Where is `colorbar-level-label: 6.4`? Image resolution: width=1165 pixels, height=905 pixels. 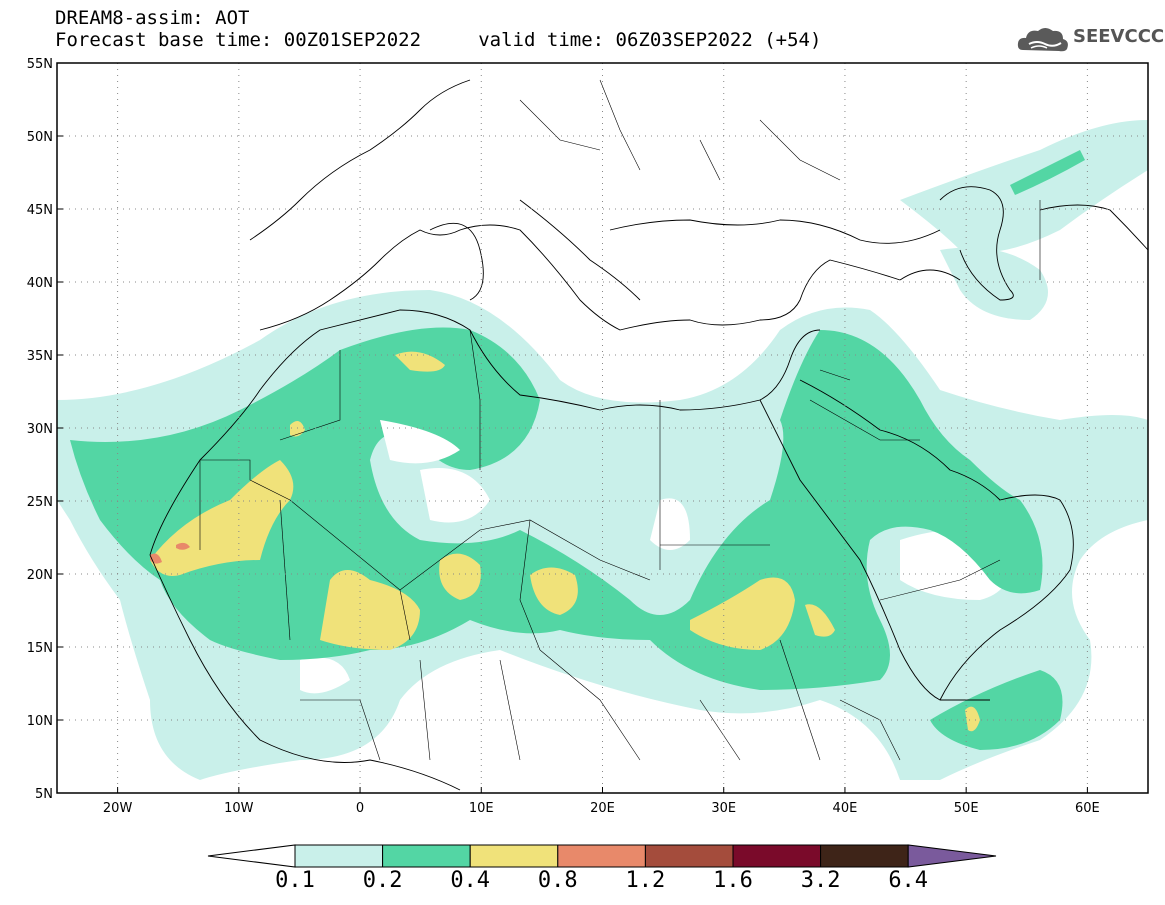
colorbar-level-label: 6.4 is located at coordinates (908, 880).